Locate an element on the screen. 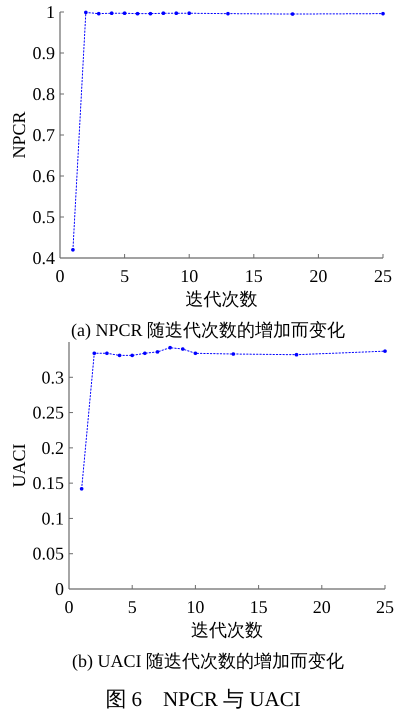 Image resolution: width=402 pixels, height=715 pixels. y-tick-label: 0.15 is located at coordinates (48, 483).